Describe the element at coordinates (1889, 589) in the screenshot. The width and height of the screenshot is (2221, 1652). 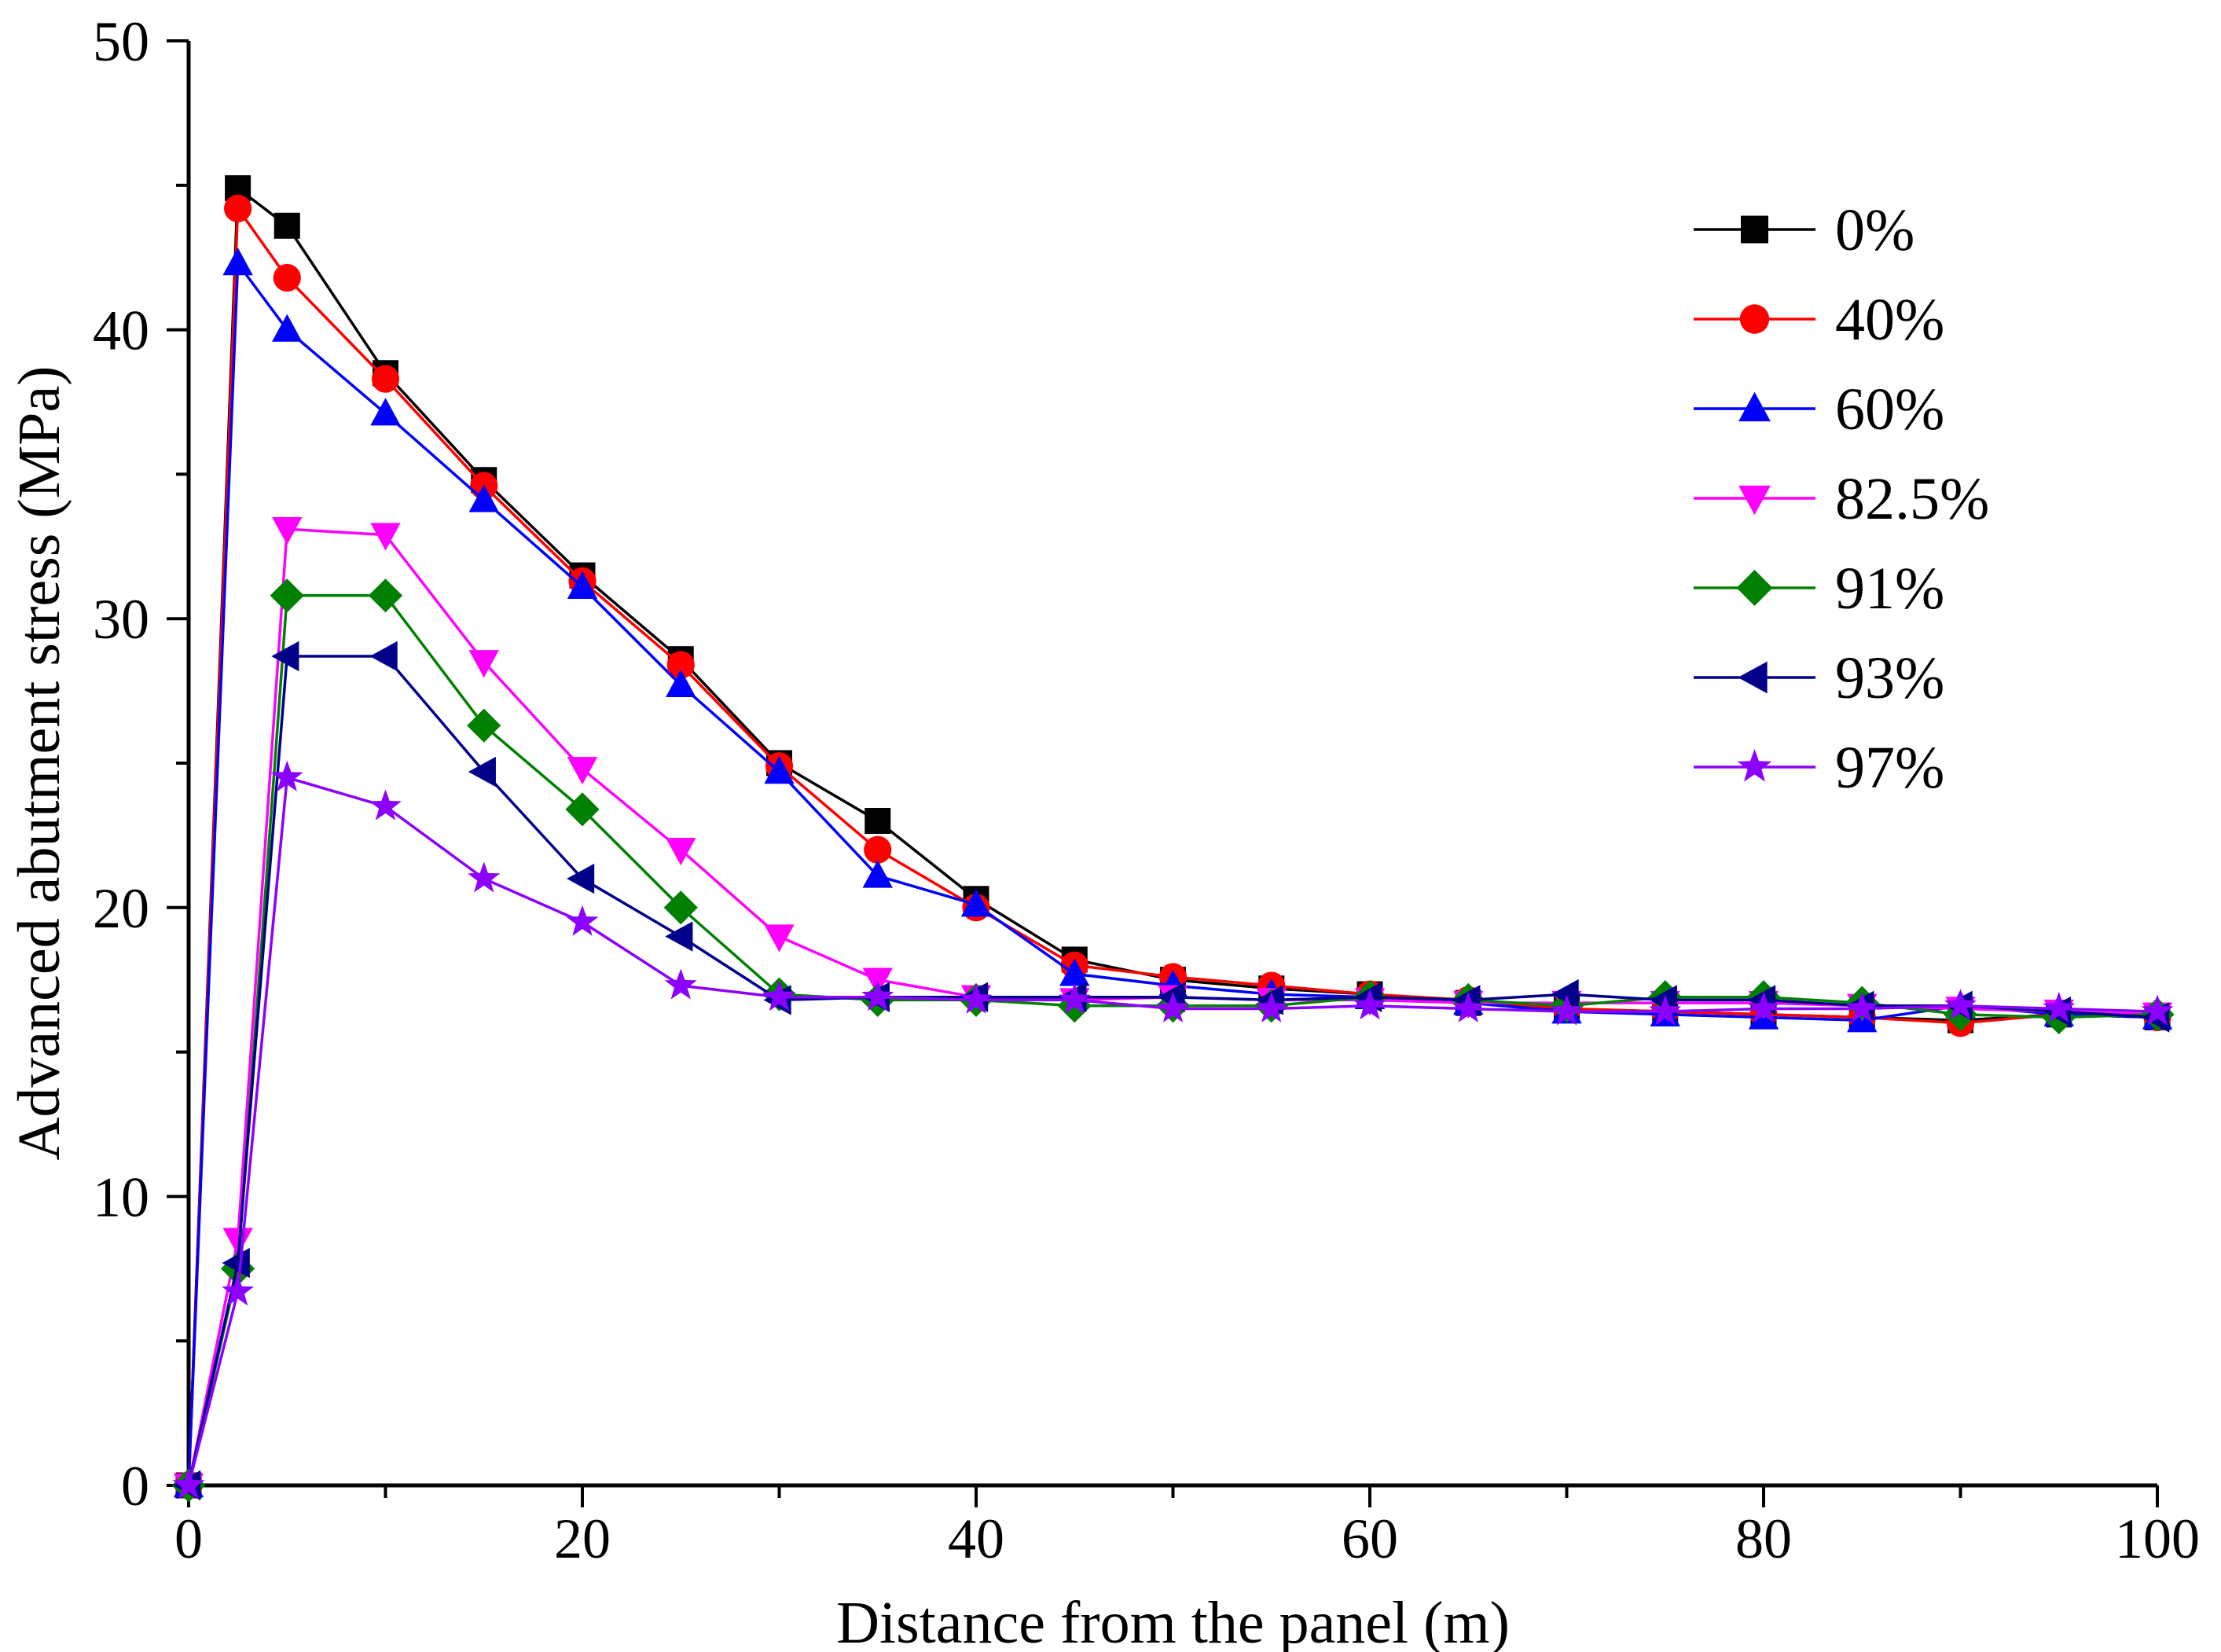
I see `legend-label: 91%` at that location.